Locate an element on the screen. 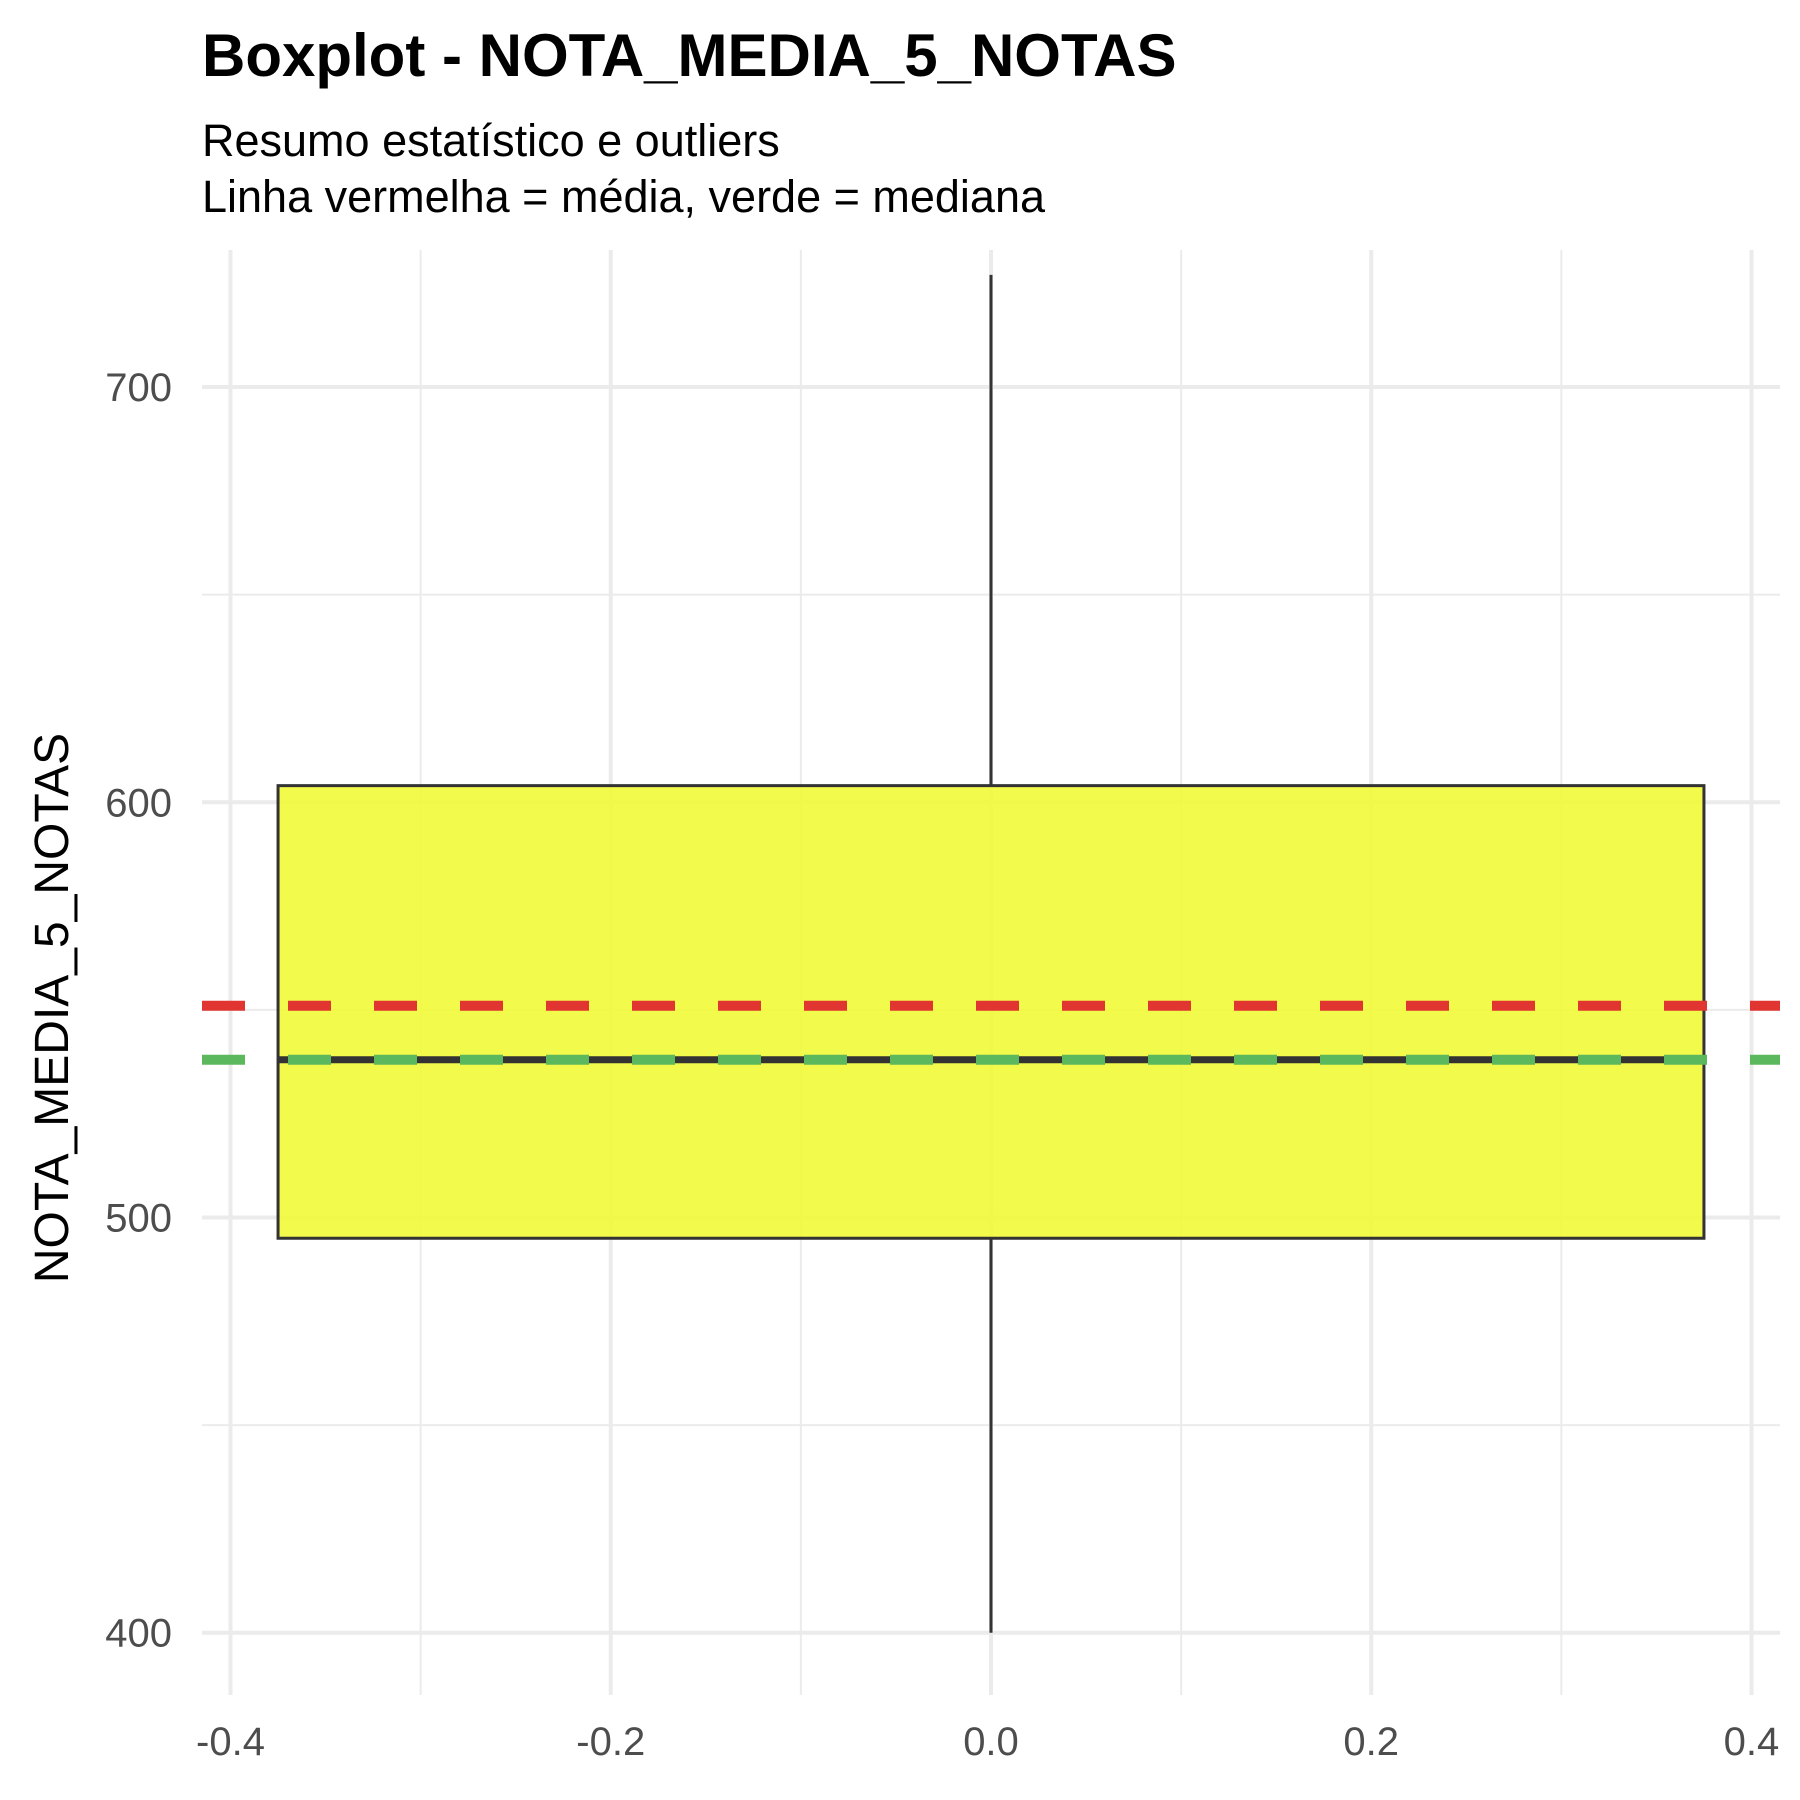 This screenshot has width=1800, height=1800. chart-subtitle-line-1: Resumo estatístico e outliers is located at coordinates (491, 140).